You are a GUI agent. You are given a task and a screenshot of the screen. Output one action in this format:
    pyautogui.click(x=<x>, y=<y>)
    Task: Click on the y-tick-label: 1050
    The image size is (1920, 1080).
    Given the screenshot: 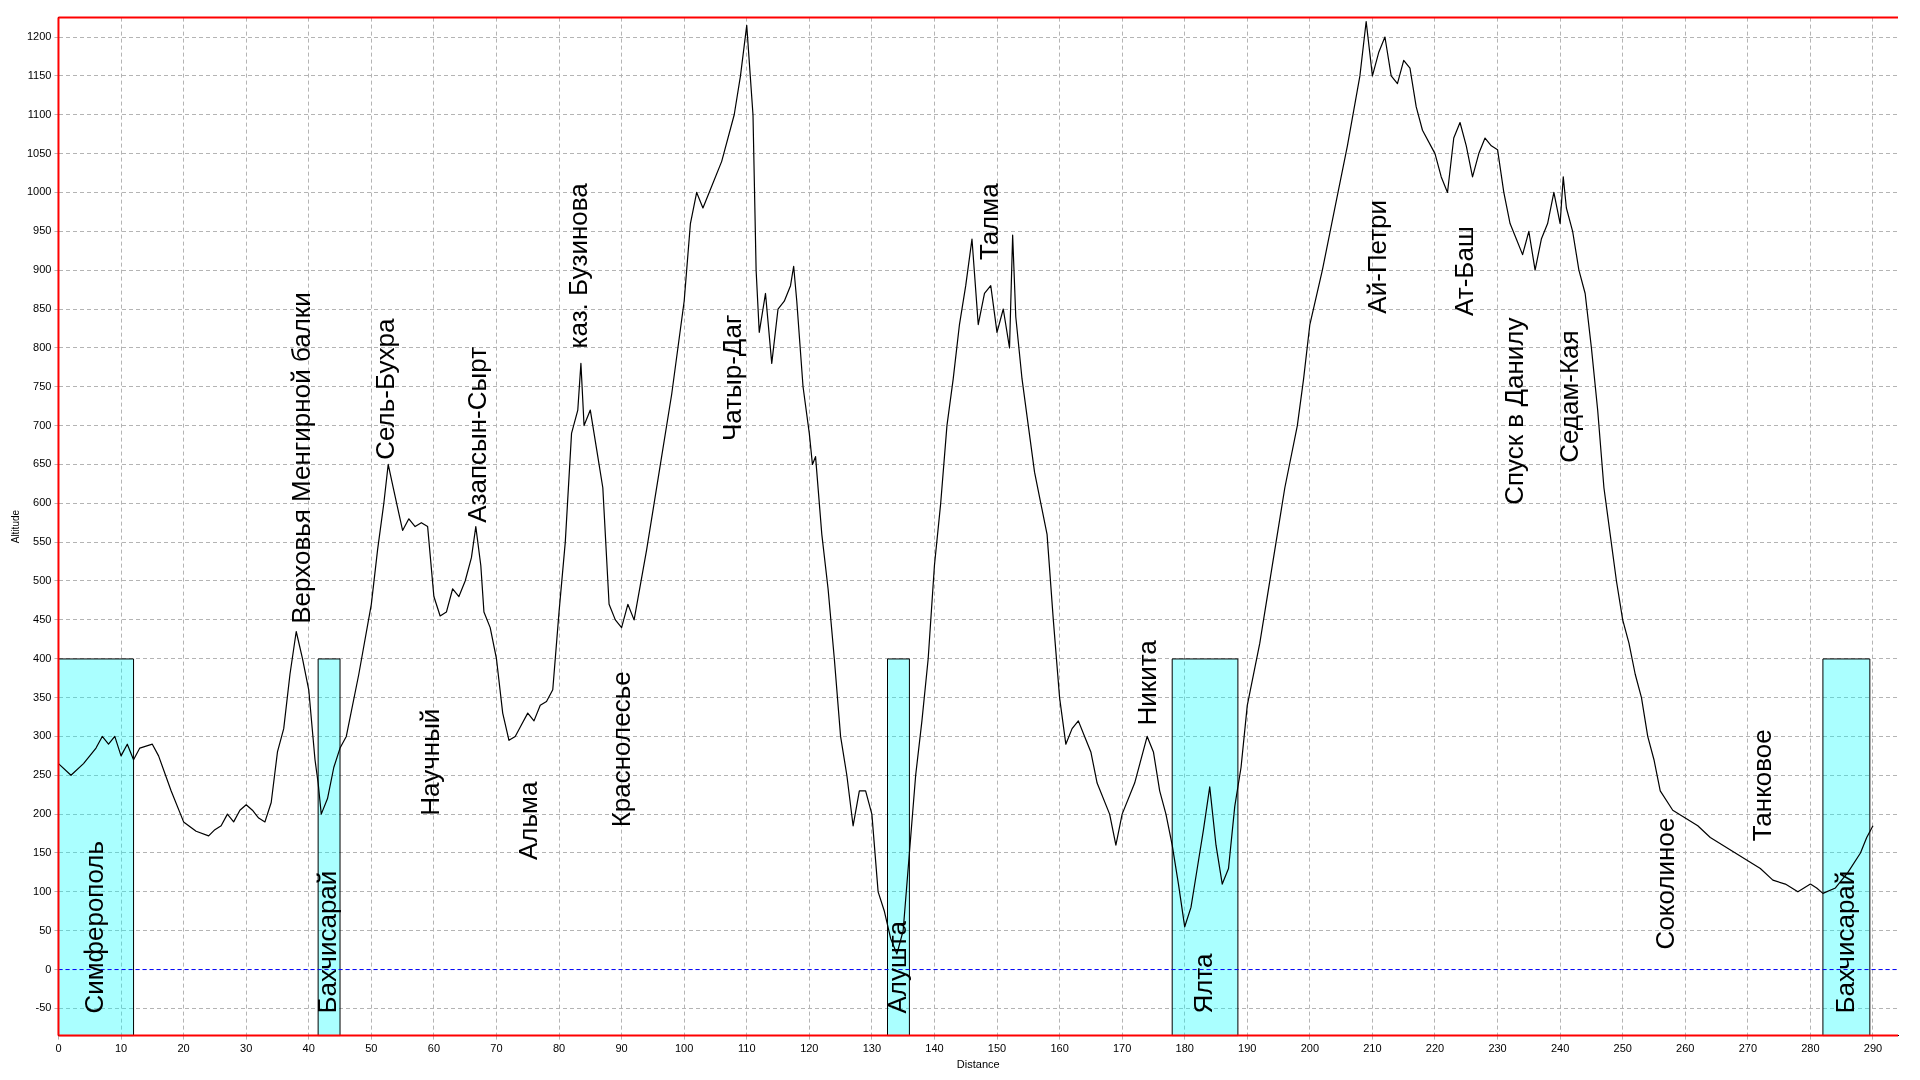 What is the action you would take?
    pyautogui.click(x=39, y=152)
    